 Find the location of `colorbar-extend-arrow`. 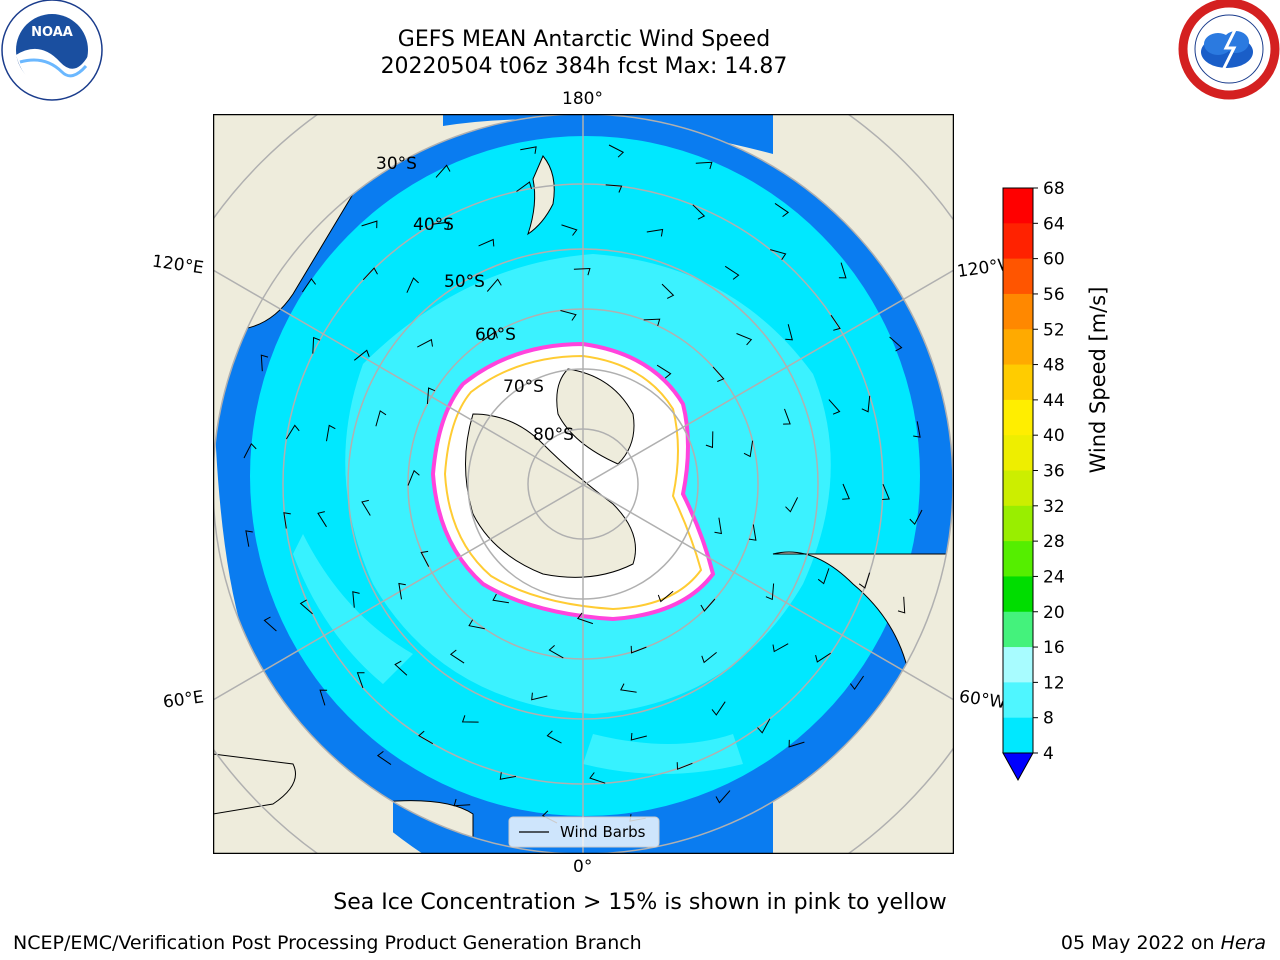

colorbar-extend-arrow is located at coordinates (1018, 767).